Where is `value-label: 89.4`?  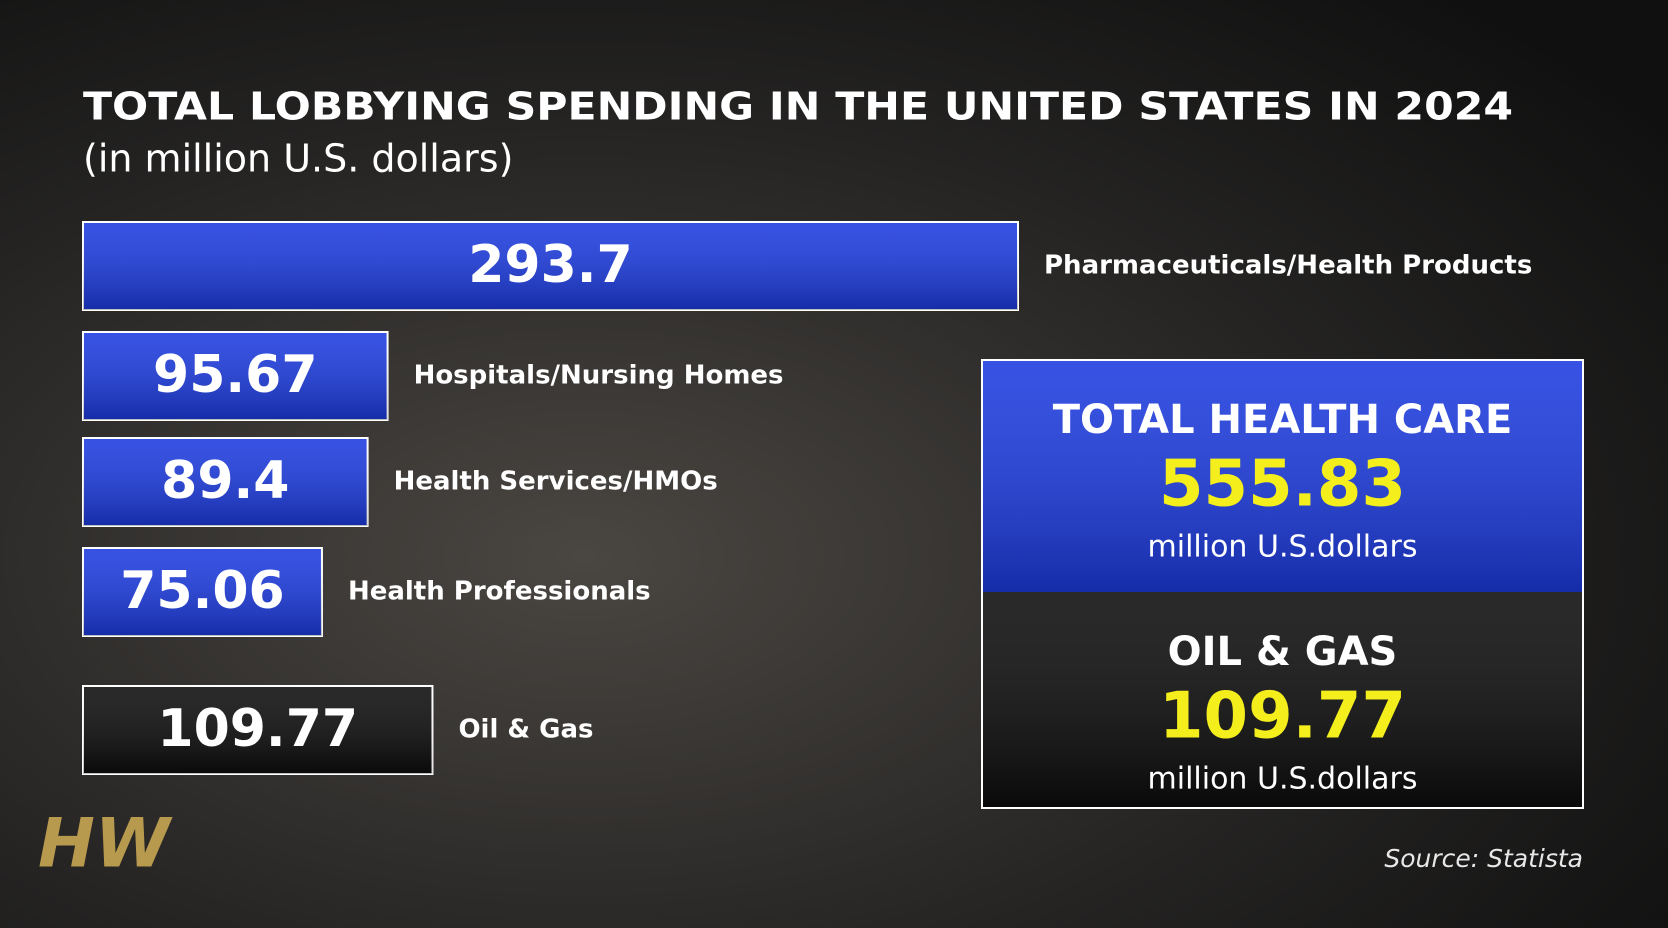
value-label: 89.4 is located at coordinates (225, 481).